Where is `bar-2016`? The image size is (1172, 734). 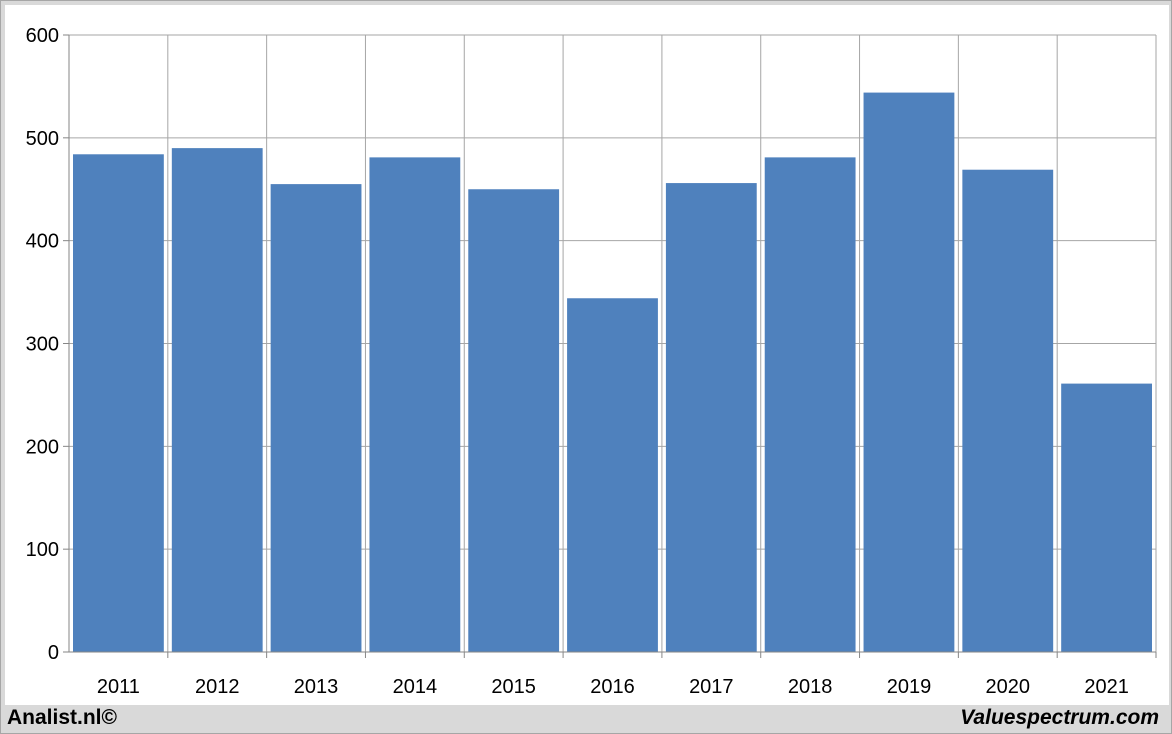
bar-2016 is located at coordinates (612, 475).